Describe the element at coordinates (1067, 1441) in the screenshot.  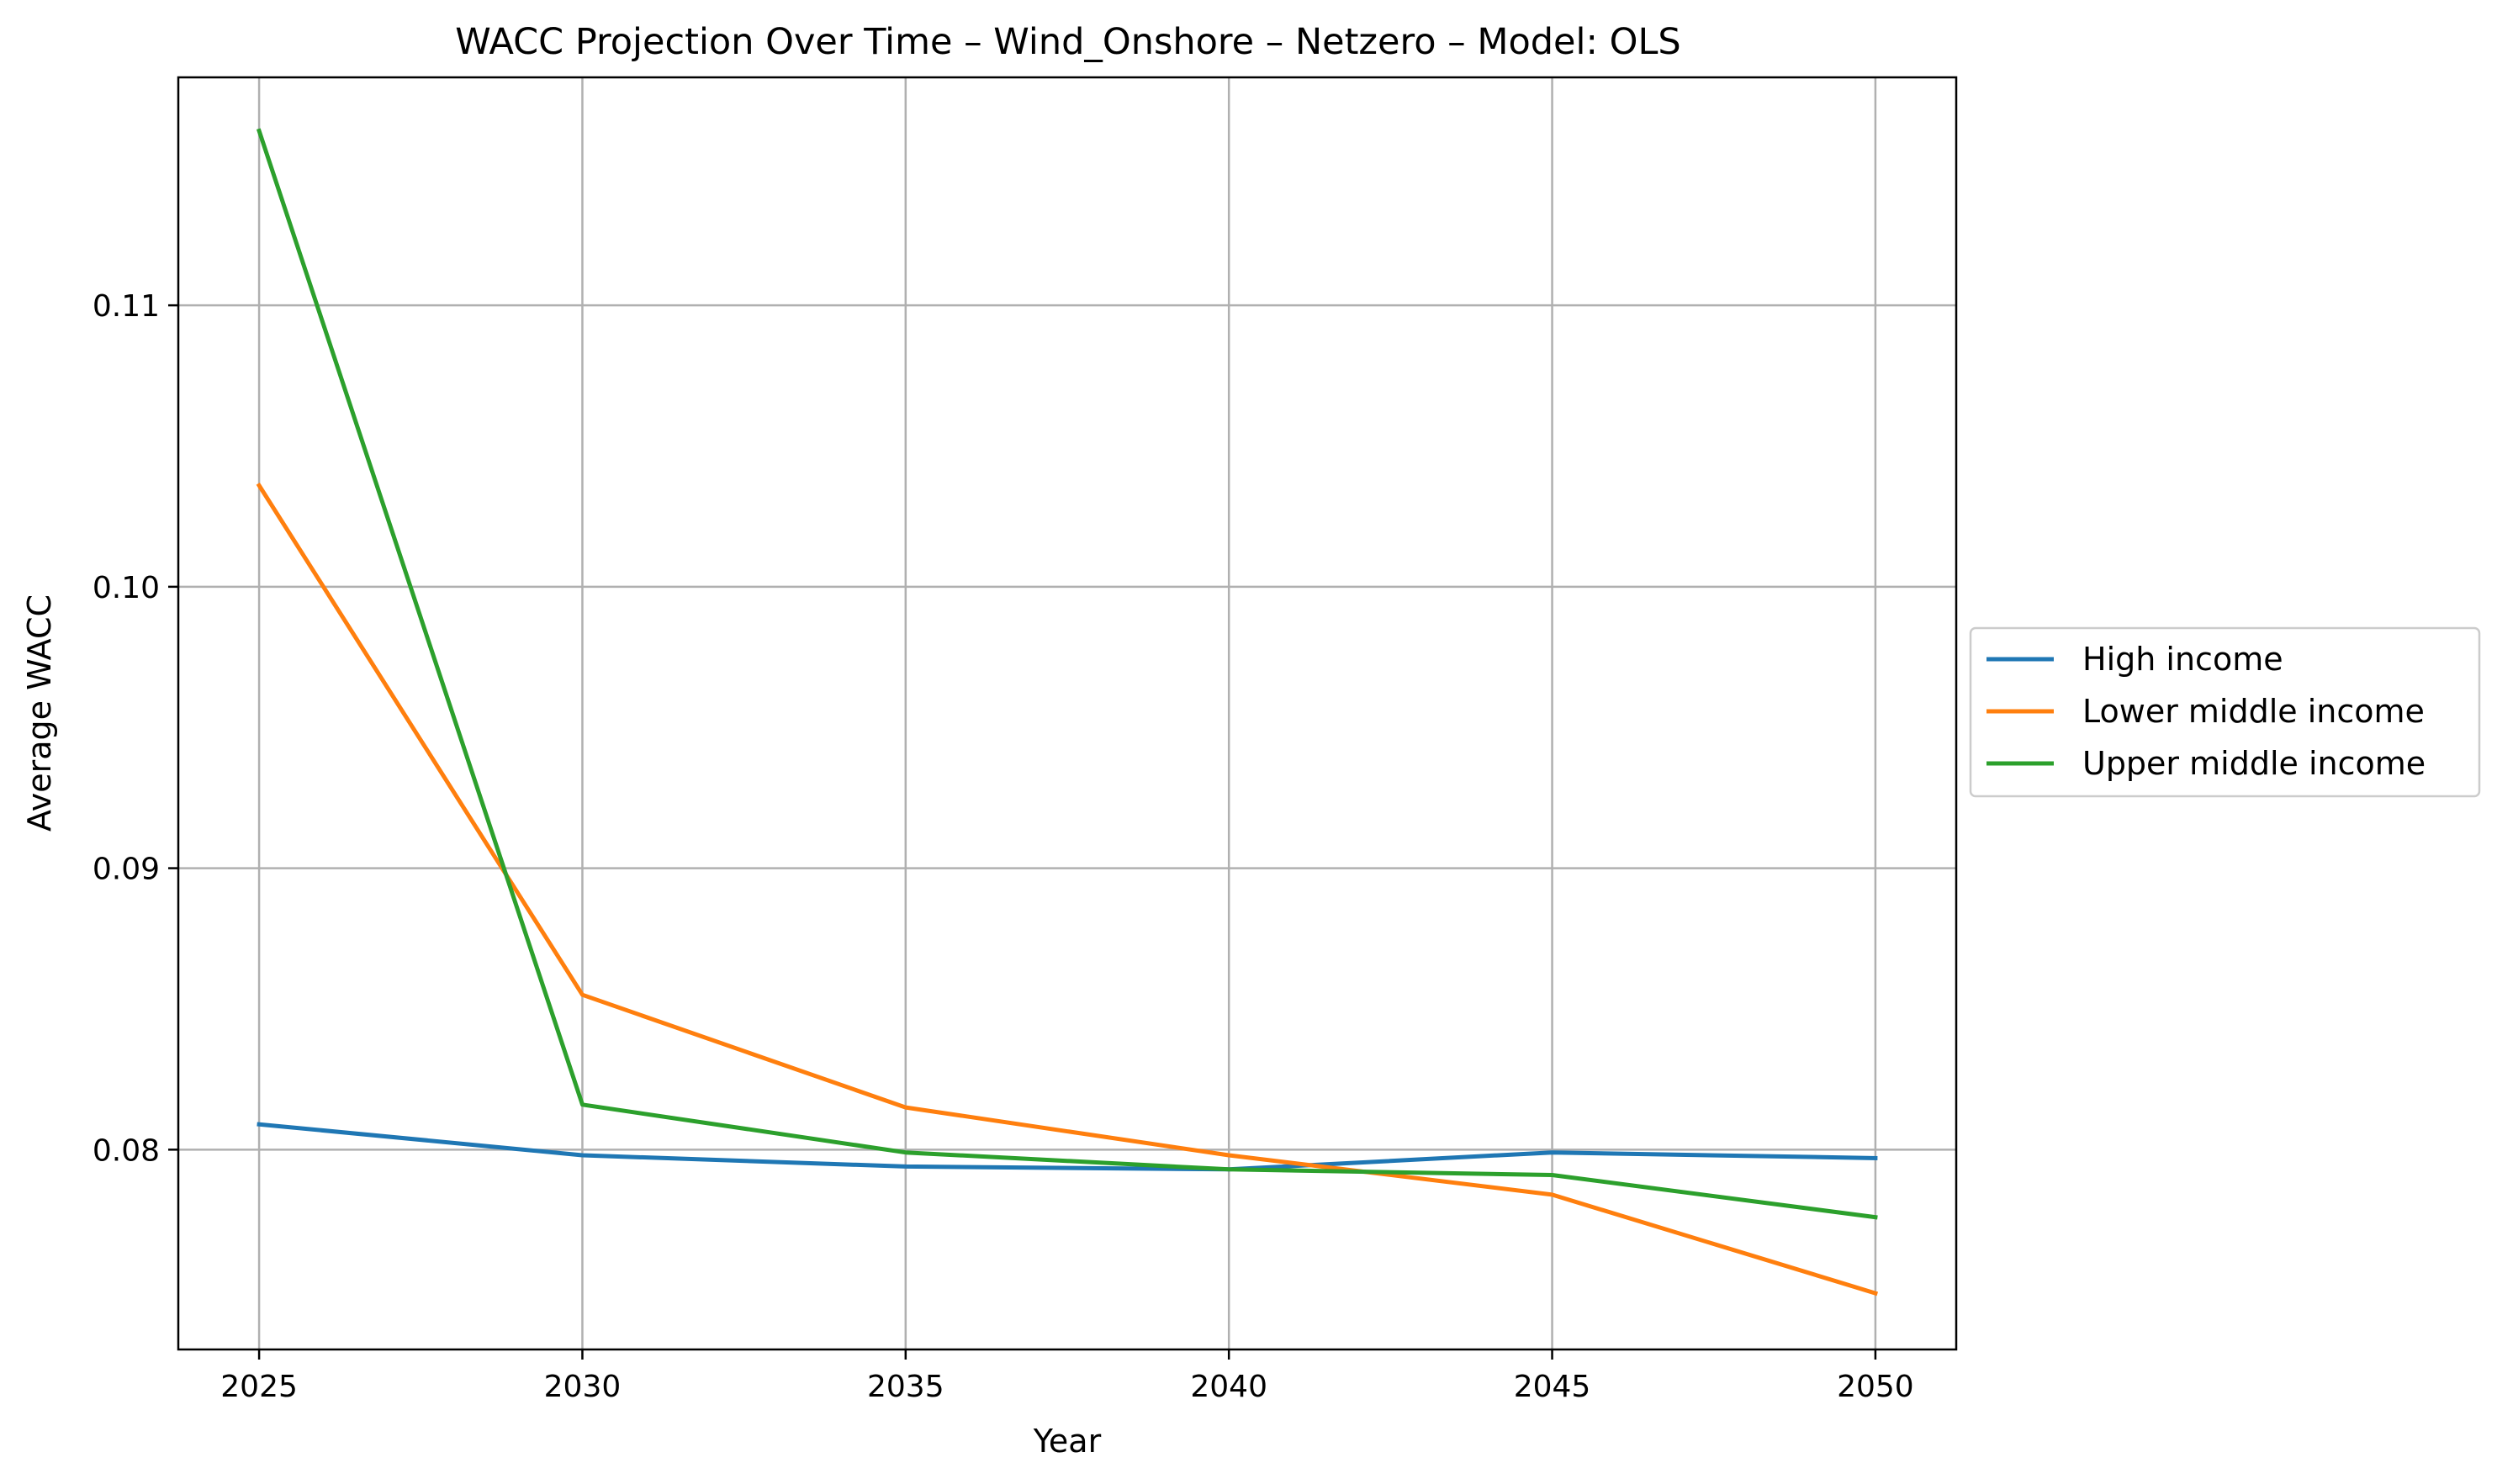
I see `x-axis-label: Year` at that location.